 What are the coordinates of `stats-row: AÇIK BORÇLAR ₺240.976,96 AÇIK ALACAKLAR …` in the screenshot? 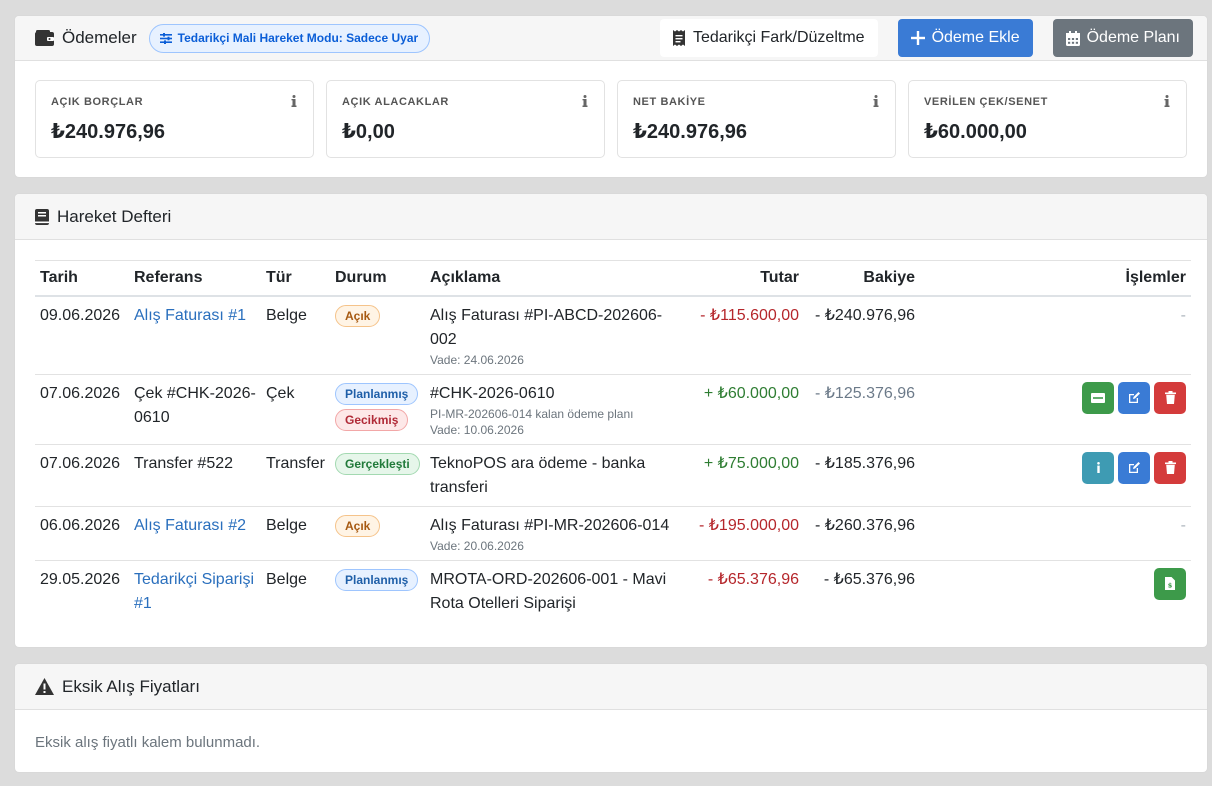 It's located at (611, 109).